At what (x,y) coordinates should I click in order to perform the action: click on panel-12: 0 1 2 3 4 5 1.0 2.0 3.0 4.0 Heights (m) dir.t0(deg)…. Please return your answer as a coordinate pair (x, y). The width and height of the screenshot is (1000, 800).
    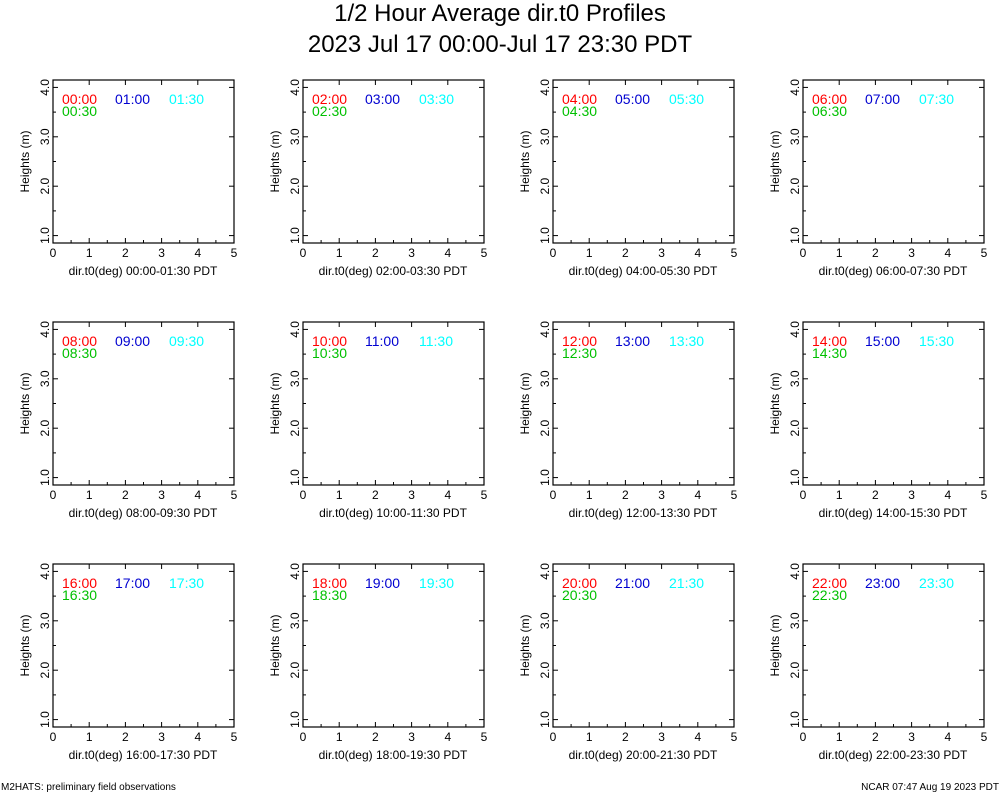
    Looking at the image, I should click on (878, 662).